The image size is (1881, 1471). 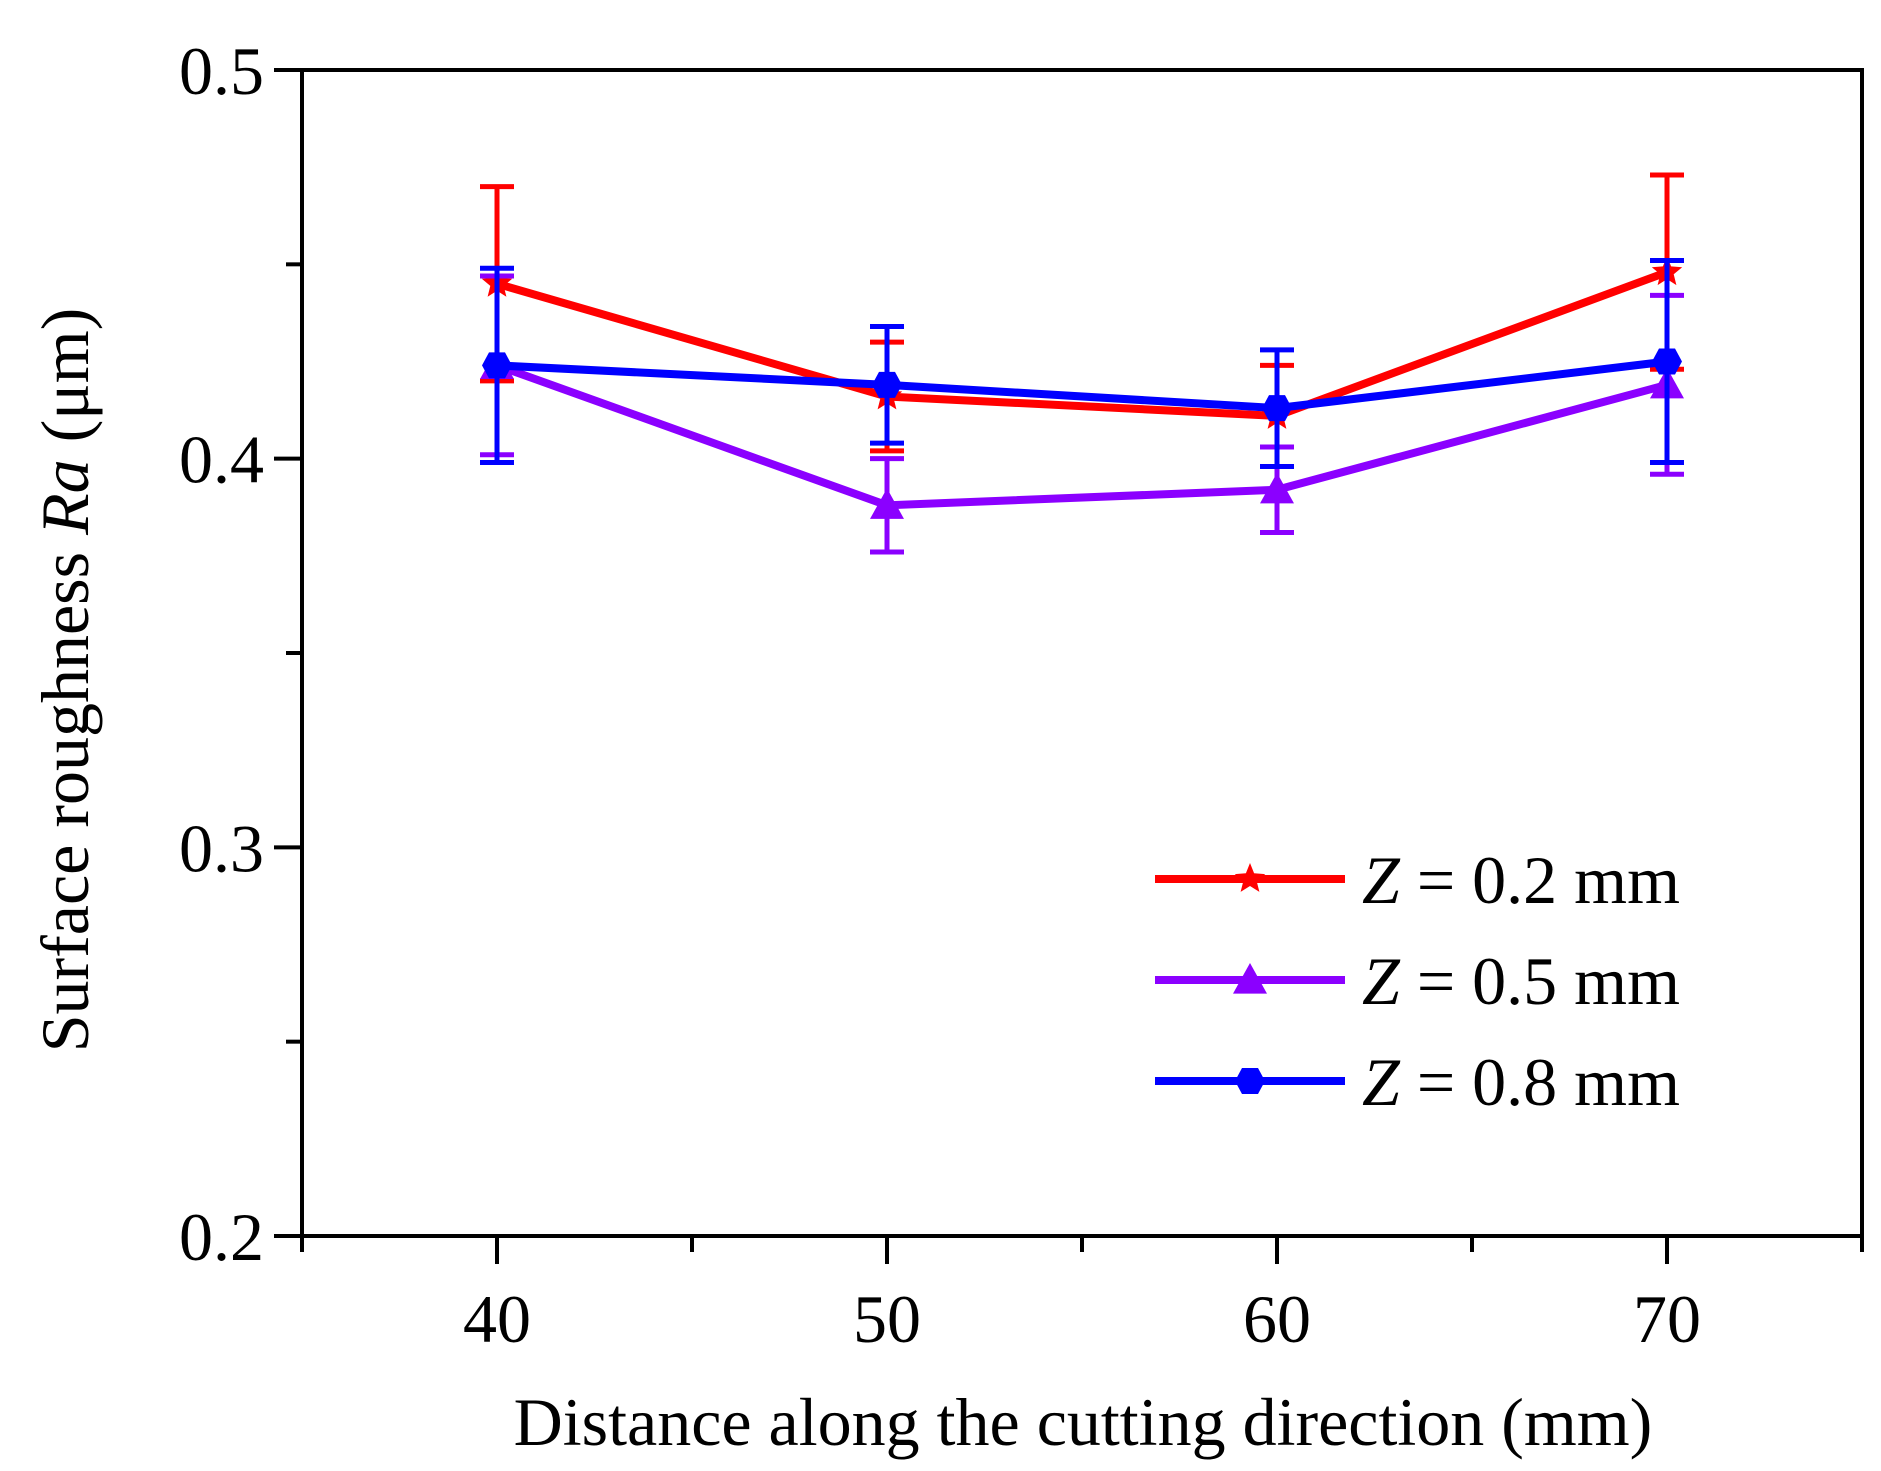 I want to click on legend-label-rest: = 0.5 mm, so click(x=1540, y=981).